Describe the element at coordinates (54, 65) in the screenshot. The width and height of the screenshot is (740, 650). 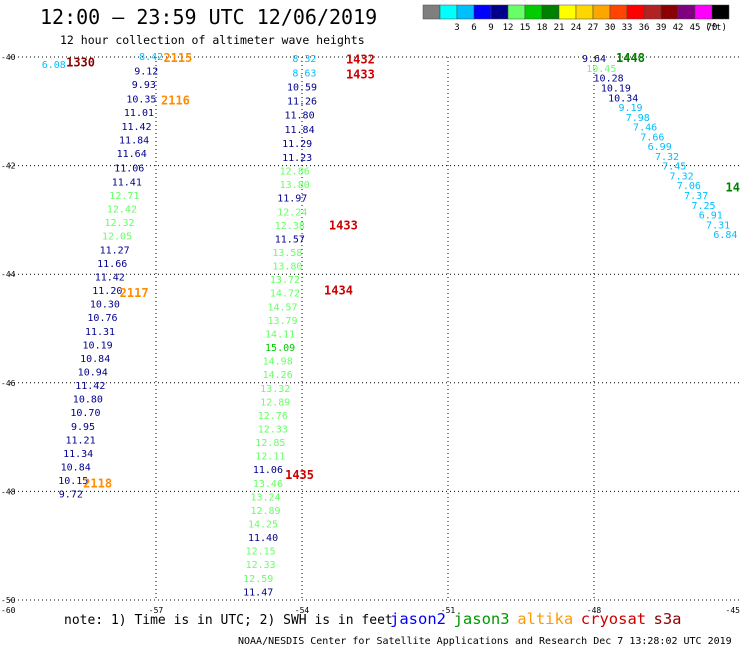
I see `swh-value-cryosat: 6.08` at that location.